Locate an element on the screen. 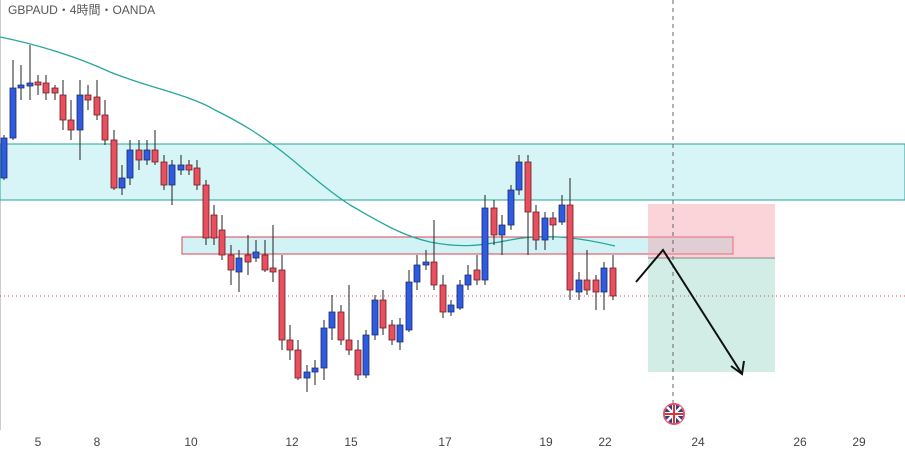  x-tick-label: 12 is located at coordinates (292, 442).